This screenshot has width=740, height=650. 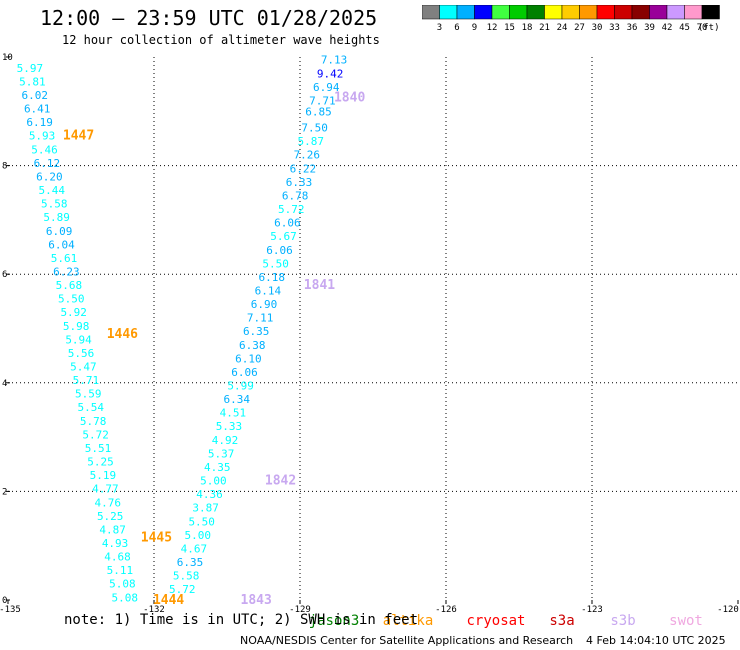 What do you see at coordinates (314, 128) in the screenshot?
I see `wave-height-value: 7.50` at bounding box center [314, 128].